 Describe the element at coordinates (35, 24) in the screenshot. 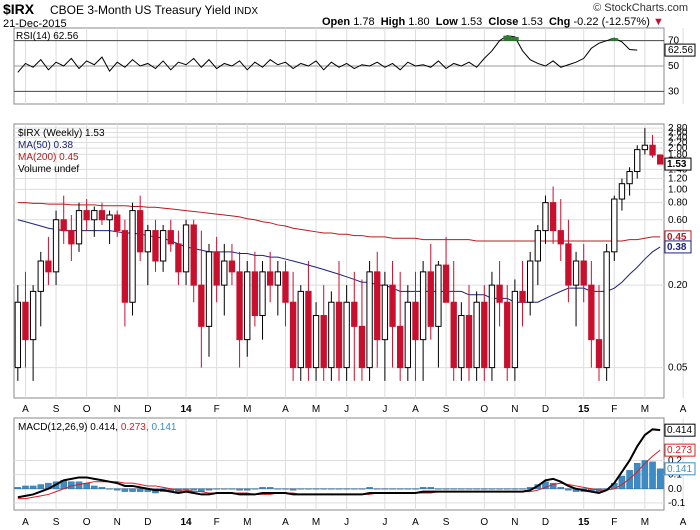

I see `chart-date: 21-Dec-2015` at that location.